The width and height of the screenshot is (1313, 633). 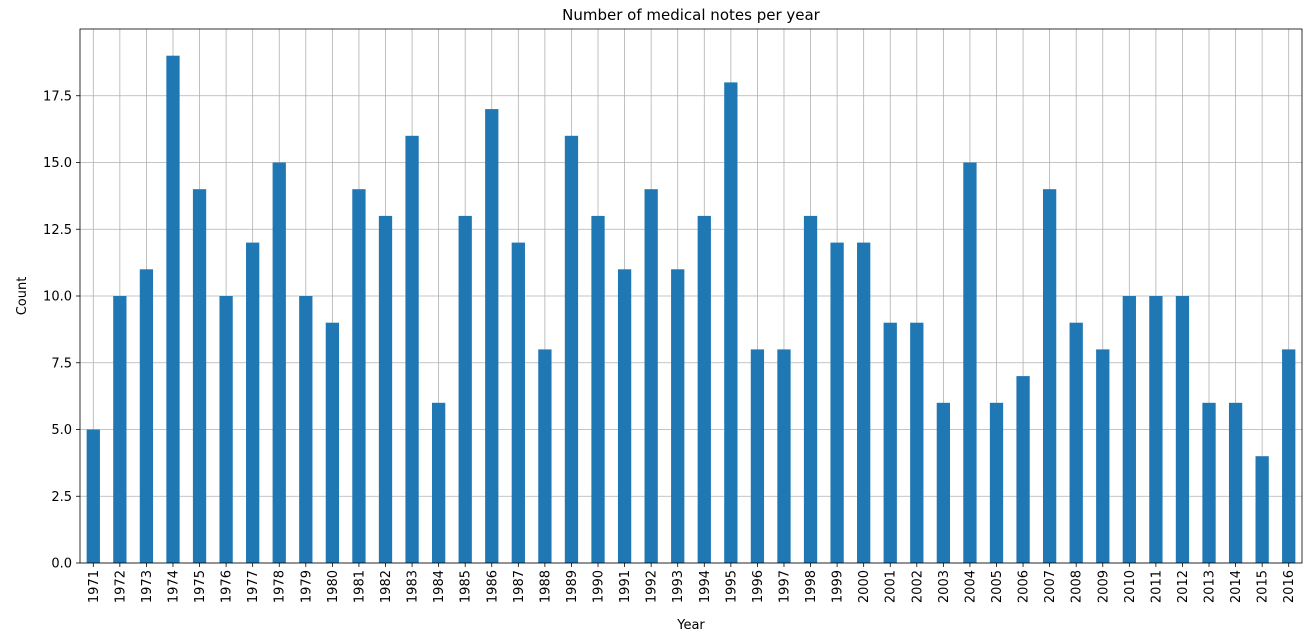 I want to click on bar-1983, so click(x=412, y=349).